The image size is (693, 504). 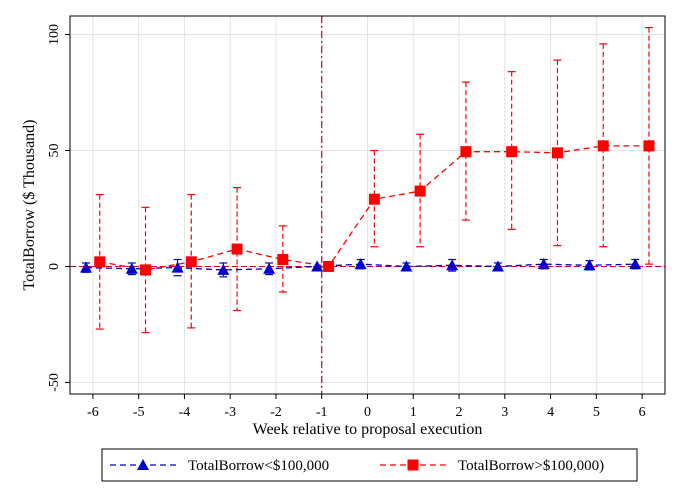 I want to click on x-axis-ticks: -6 -5 -4 -3 -2 -1 0 1 2 3 4 5 6, so click(x=366, y=407).